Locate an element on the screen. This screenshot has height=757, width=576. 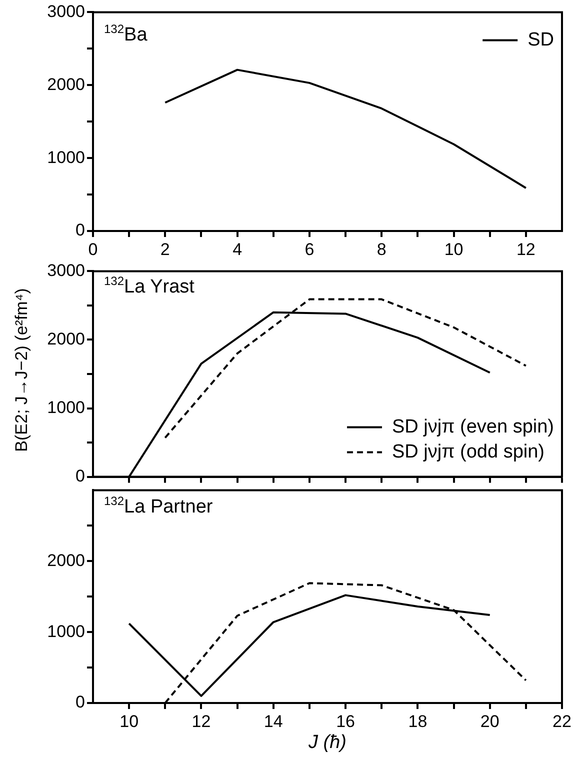
x-tick-label: 2 is located at coordinates (165, 249).